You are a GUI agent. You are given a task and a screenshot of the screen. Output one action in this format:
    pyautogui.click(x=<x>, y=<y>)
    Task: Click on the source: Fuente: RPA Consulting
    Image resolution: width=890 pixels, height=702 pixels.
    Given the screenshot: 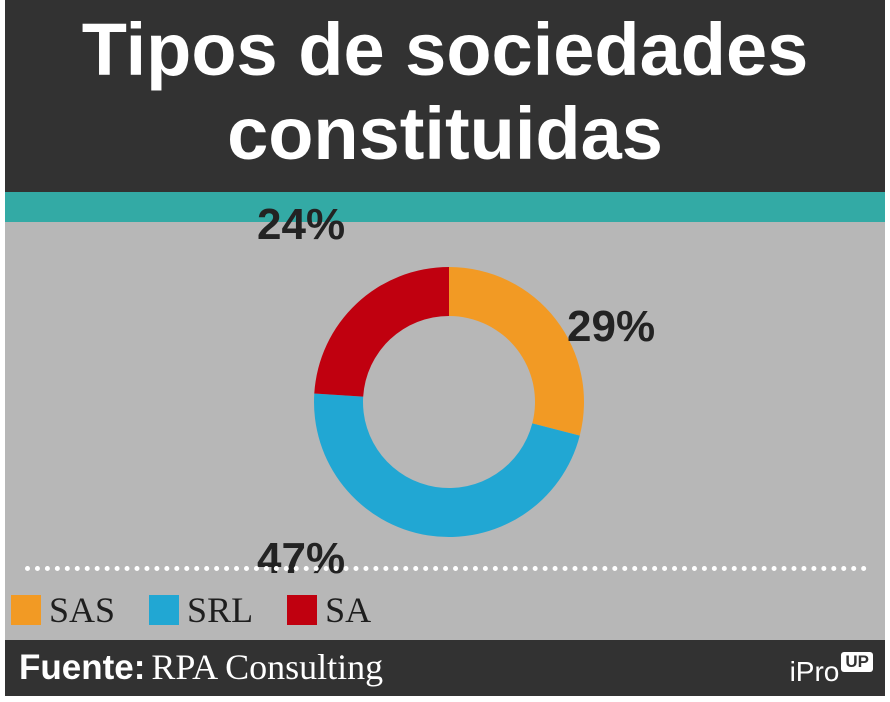 What is the action you would take?
    pyautogui.click(x=201, y=667)
    